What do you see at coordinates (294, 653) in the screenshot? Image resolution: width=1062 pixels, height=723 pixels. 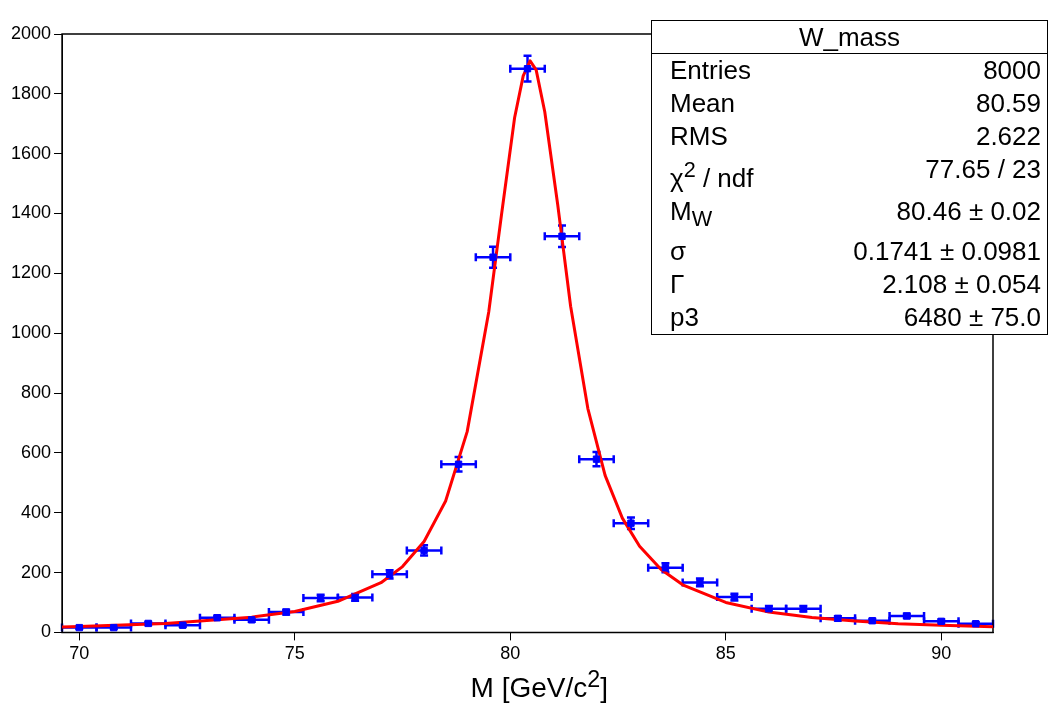 I see `x-tick-label: 75` at bounding box center [294, 653].